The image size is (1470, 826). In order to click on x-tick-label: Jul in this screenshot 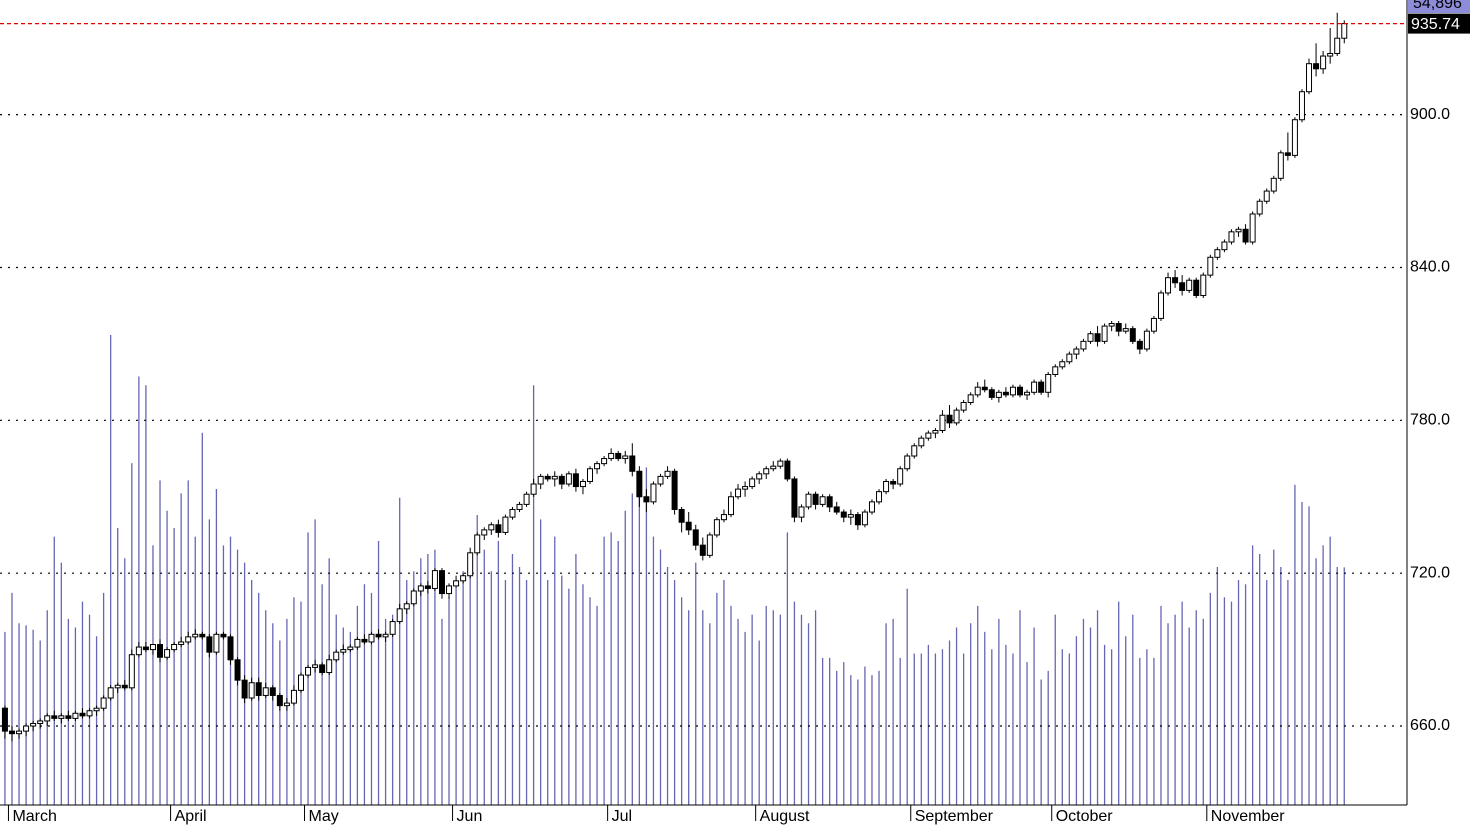, I will do `click(622, 816)`.